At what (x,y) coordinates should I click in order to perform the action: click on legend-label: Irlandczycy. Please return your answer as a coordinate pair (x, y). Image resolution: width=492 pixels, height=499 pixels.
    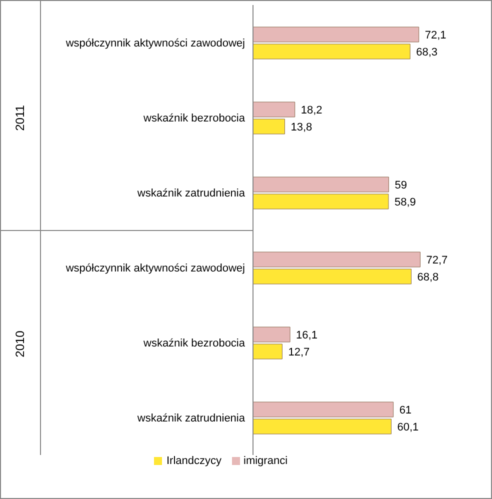
    Looking at the image, I should click on (194, 461).